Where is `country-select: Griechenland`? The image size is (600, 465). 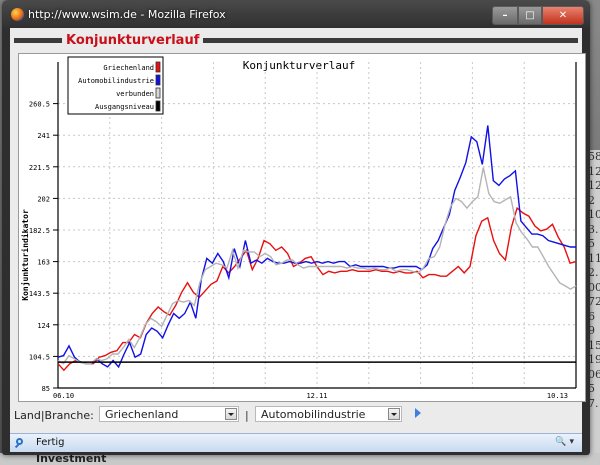
country-select: Griechenland is located at coordinates (169, 414).